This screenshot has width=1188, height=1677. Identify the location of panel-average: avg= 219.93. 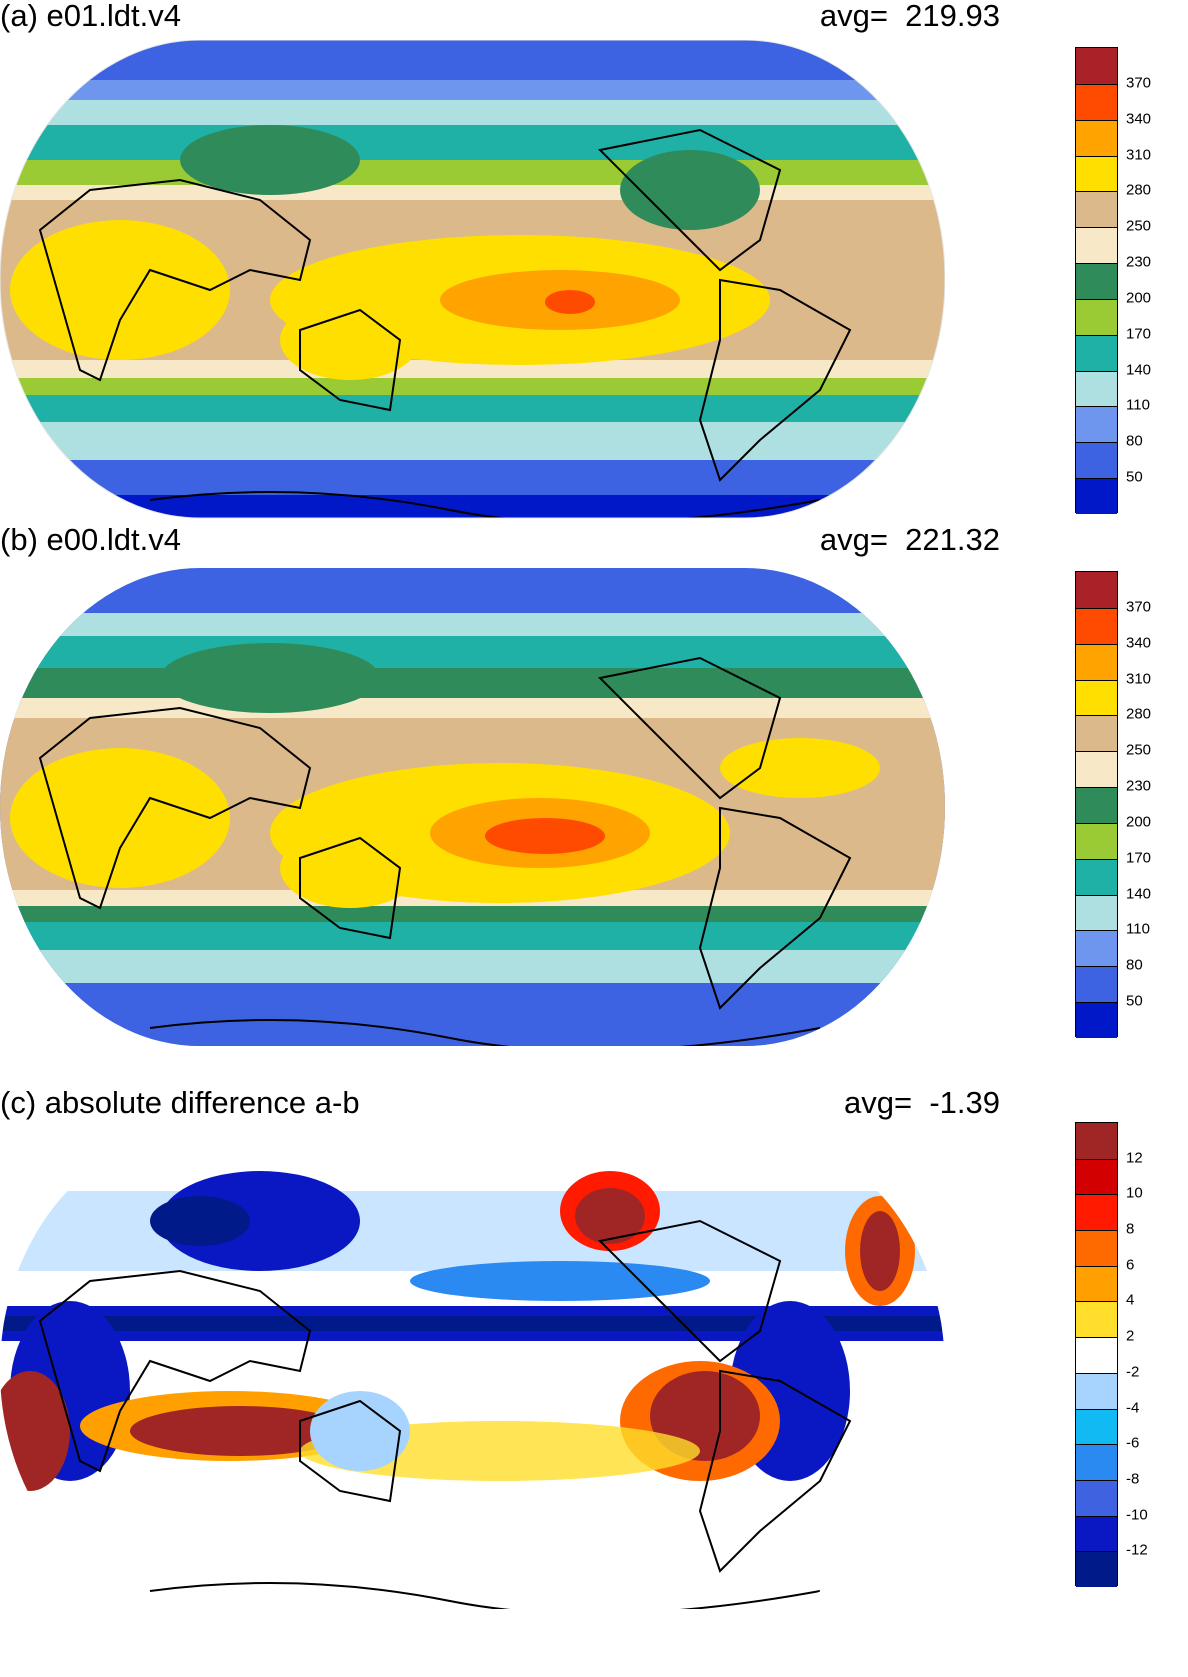
(910, 17).